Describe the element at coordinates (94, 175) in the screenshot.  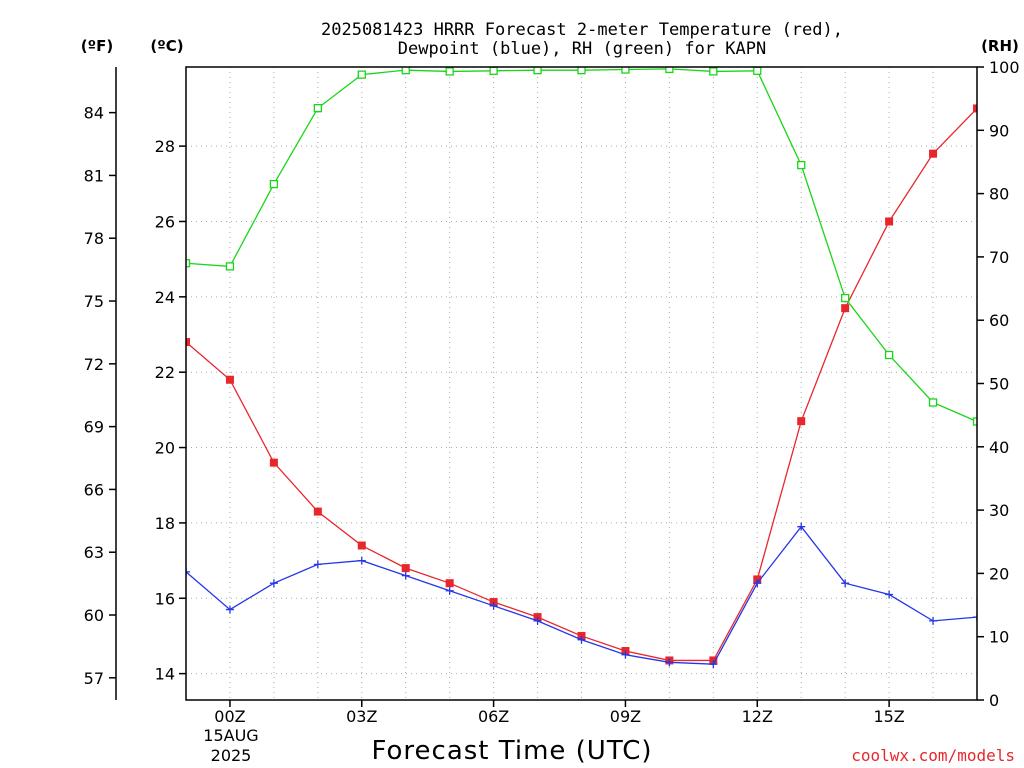
I see `fahrenheit-tick-label: 81` at that location.